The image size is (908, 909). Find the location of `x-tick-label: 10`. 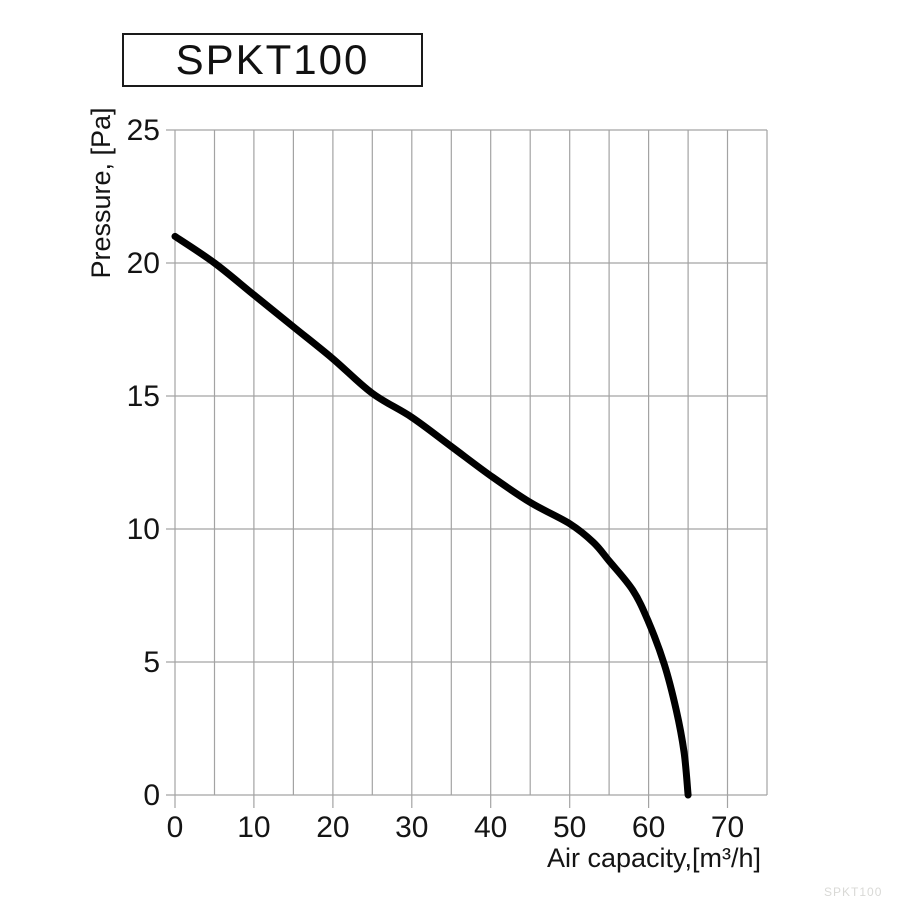

x-tick-label: 10 is located at coordinates (253, 827).